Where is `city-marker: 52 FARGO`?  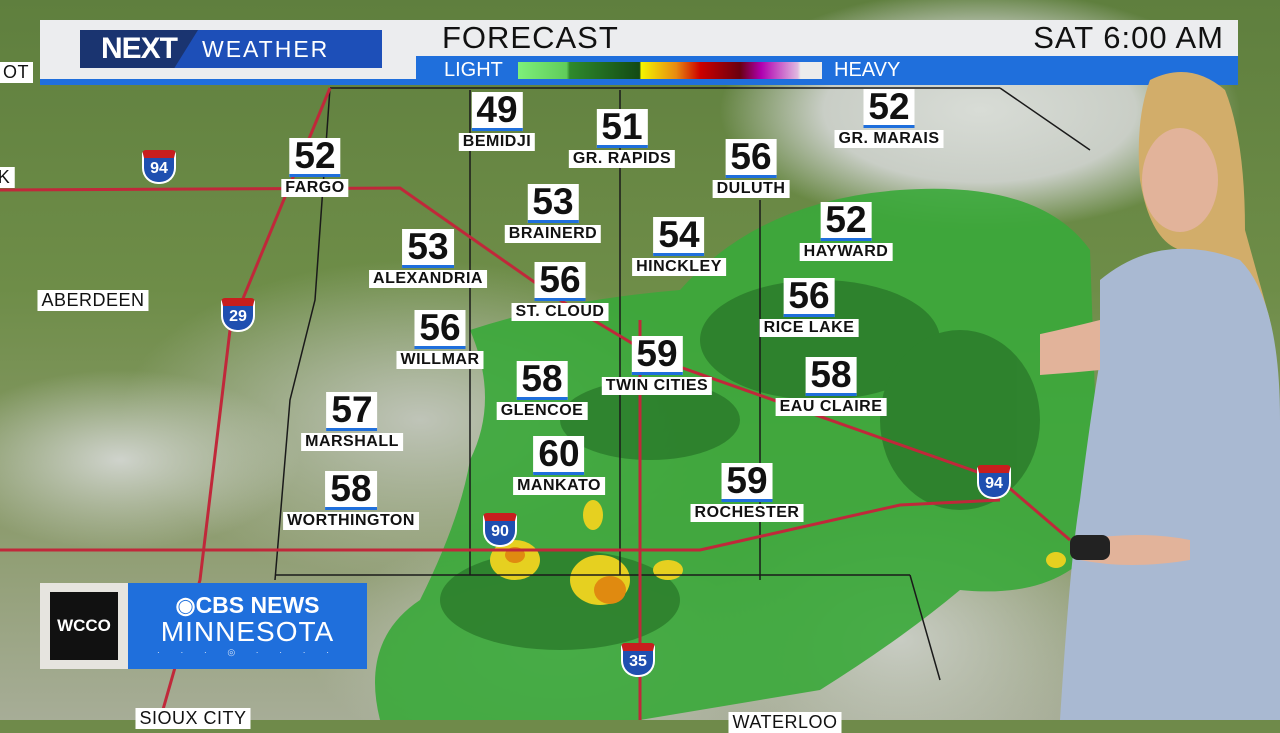
city-marker: 52 FARGO is located at coordinates (315, 167).